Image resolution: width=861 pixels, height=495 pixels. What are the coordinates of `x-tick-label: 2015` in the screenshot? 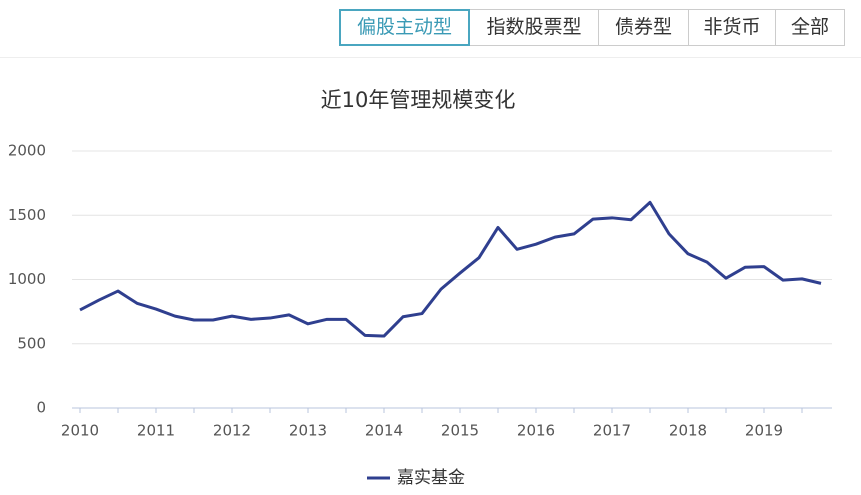 It's located at (460, 431).